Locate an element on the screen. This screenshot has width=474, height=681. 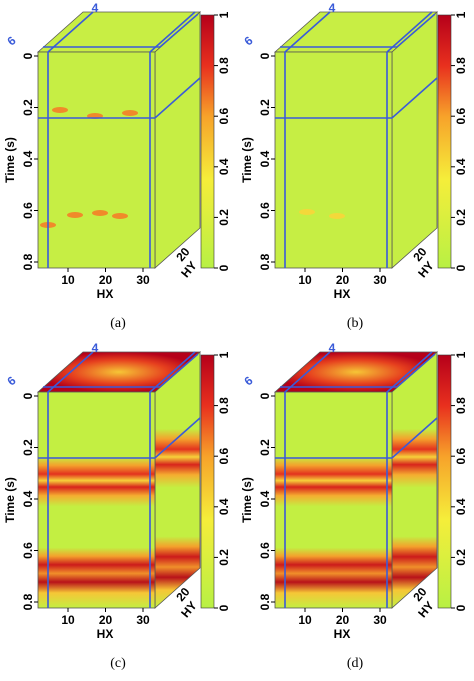
caption: (c) is located at coordinates (118, 663).